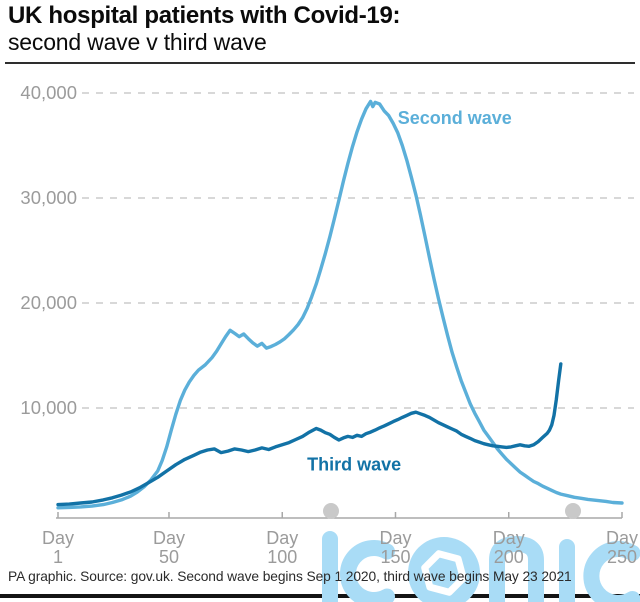 The height and width of the screenshot is (602, 640). What do you see at coordinates (481, 552) in the screenshot?
I see `iconic-watermark` at bounding box center [481, 552].